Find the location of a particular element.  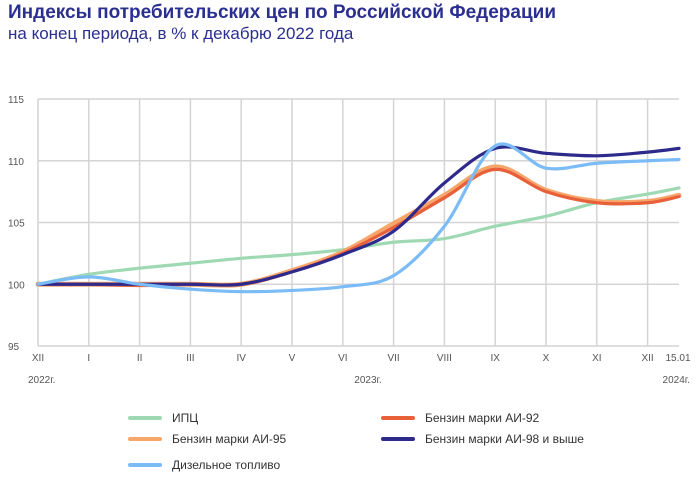

y-tick-label: 95 is located at coordinates (14, 347).